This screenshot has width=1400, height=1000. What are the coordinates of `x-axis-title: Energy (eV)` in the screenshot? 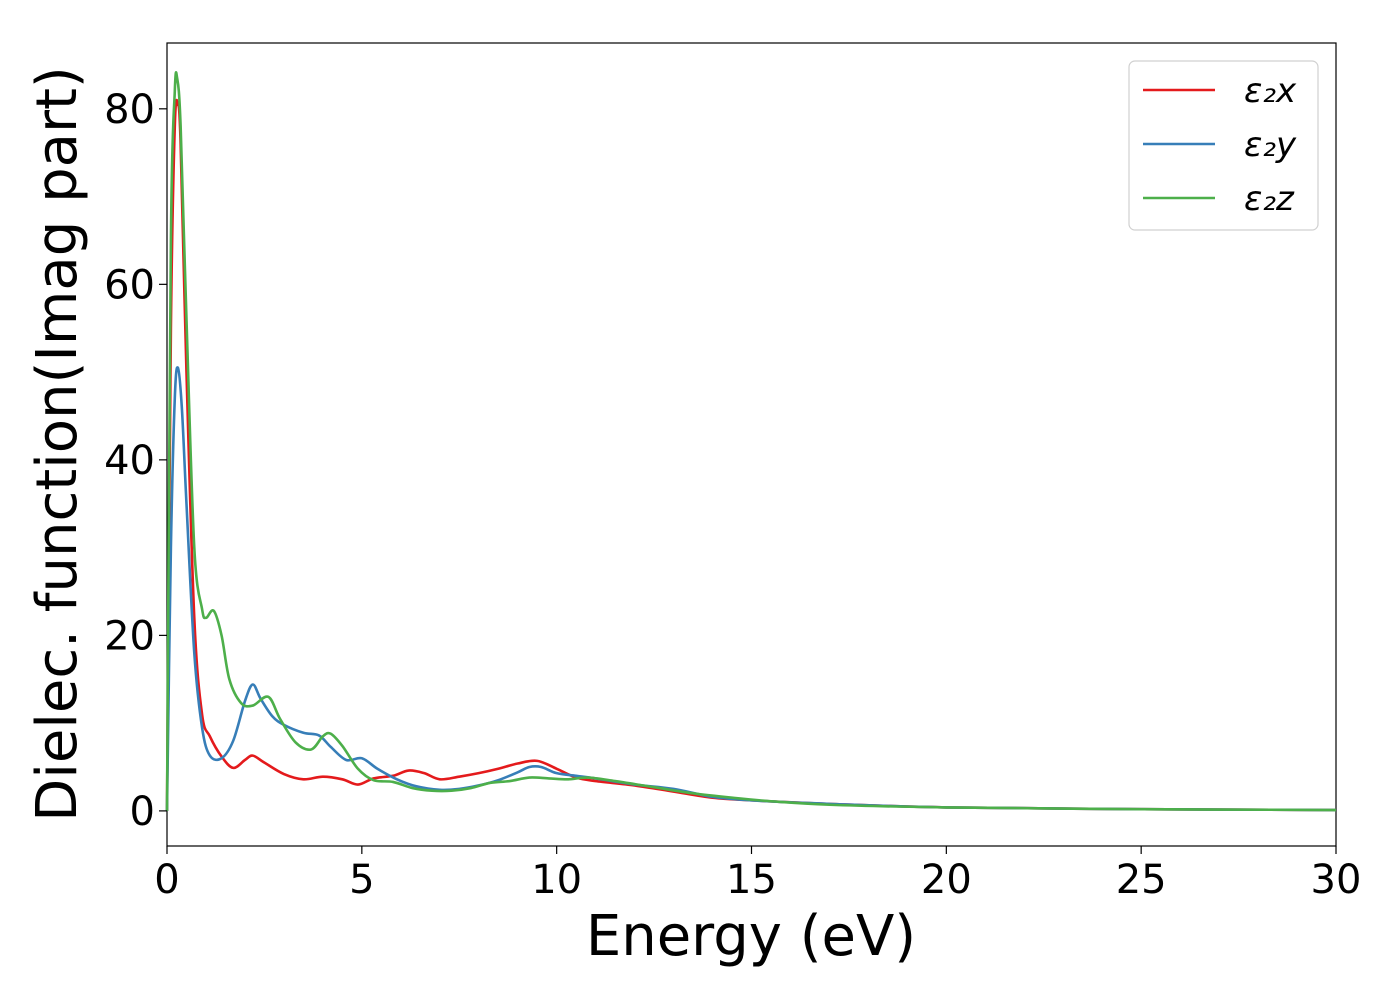 It's located at (751, 936).